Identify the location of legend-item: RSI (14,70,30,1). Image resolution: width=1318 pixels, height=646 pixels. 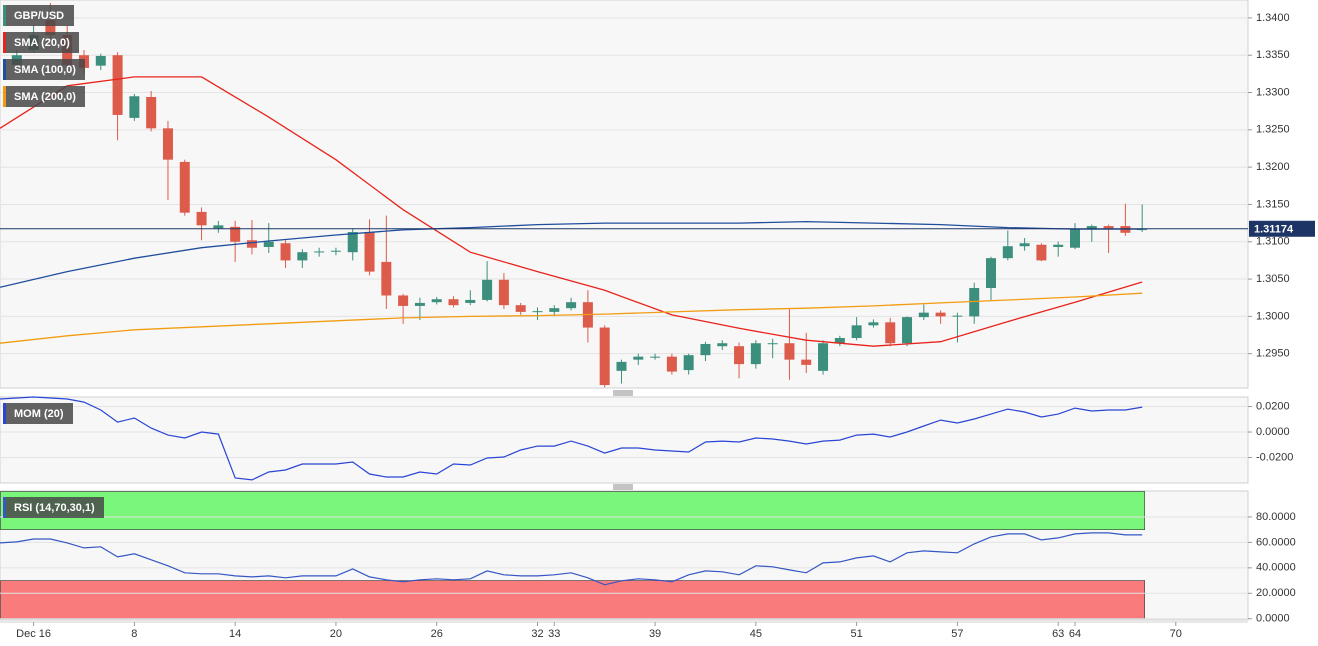
(53, 507).